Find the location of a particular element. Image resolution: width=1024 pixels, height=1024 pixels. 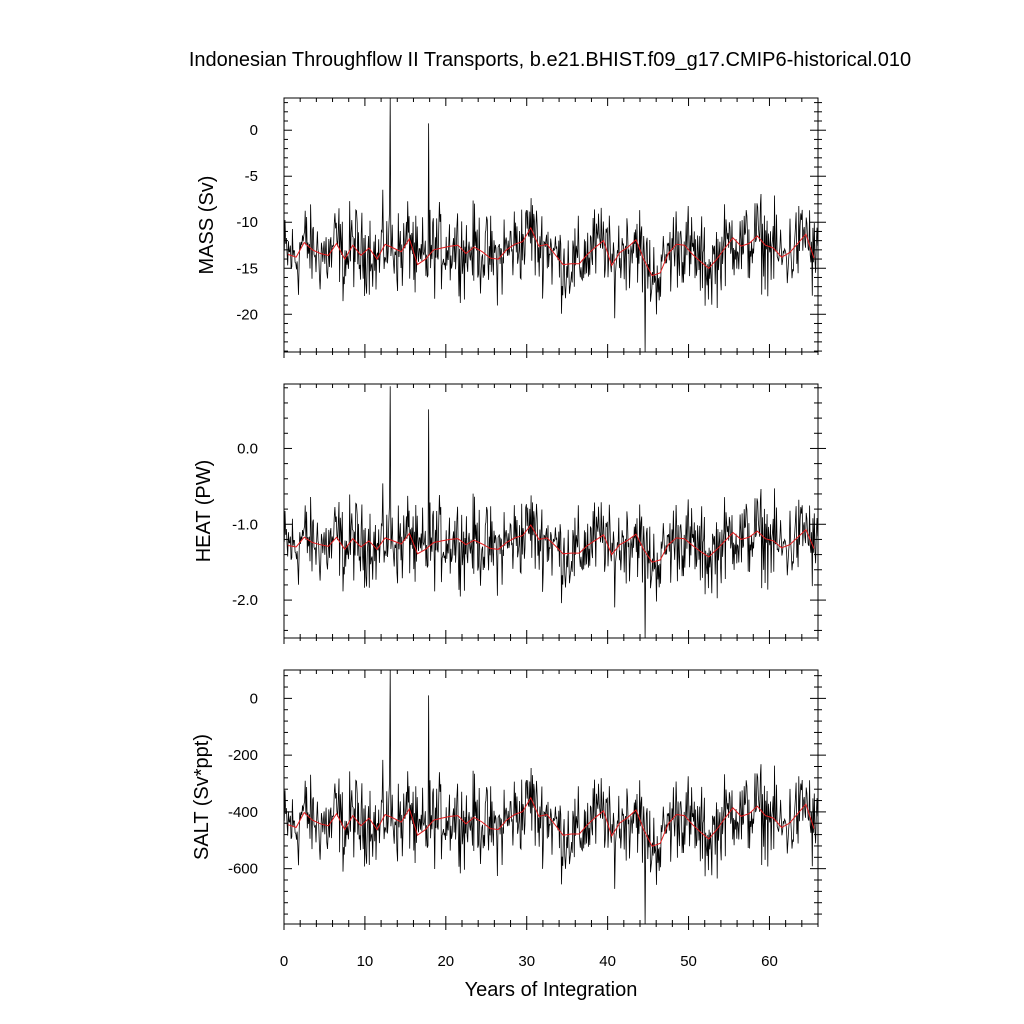

y-tick-label: -600 is located at coordinates (243, 869).